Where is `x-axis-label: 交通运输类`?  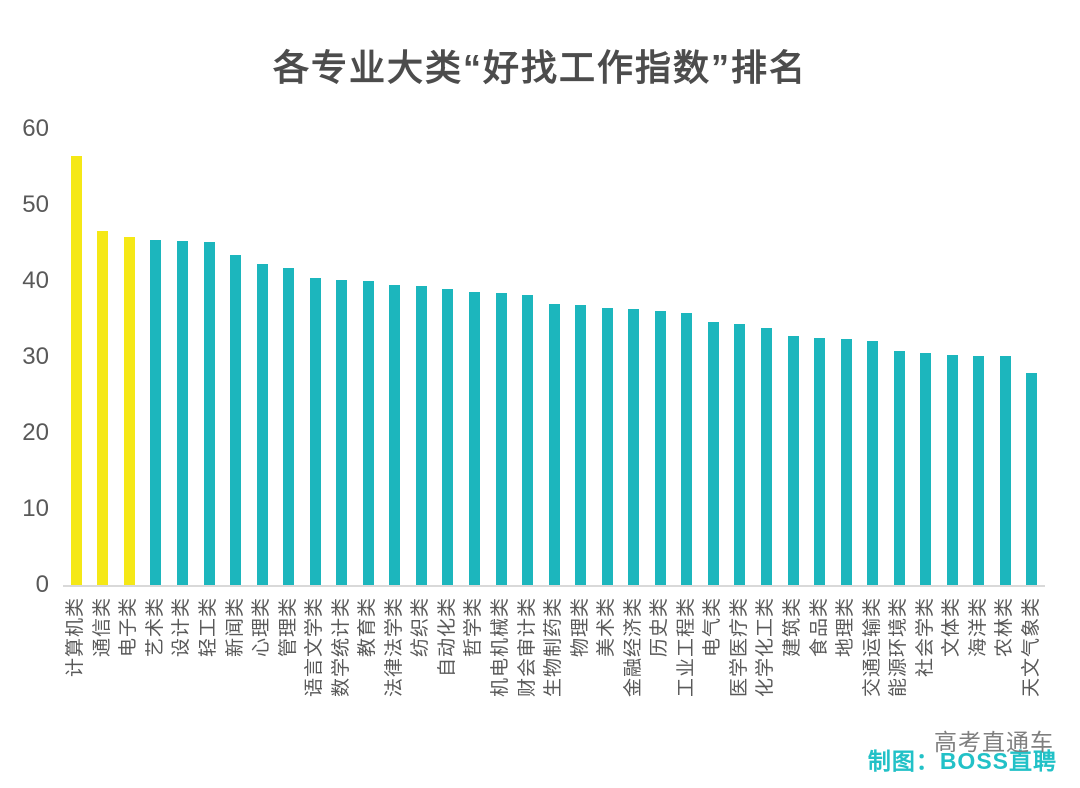
x-axis-label: 交通运输类 is located at coordinates (872, 647).